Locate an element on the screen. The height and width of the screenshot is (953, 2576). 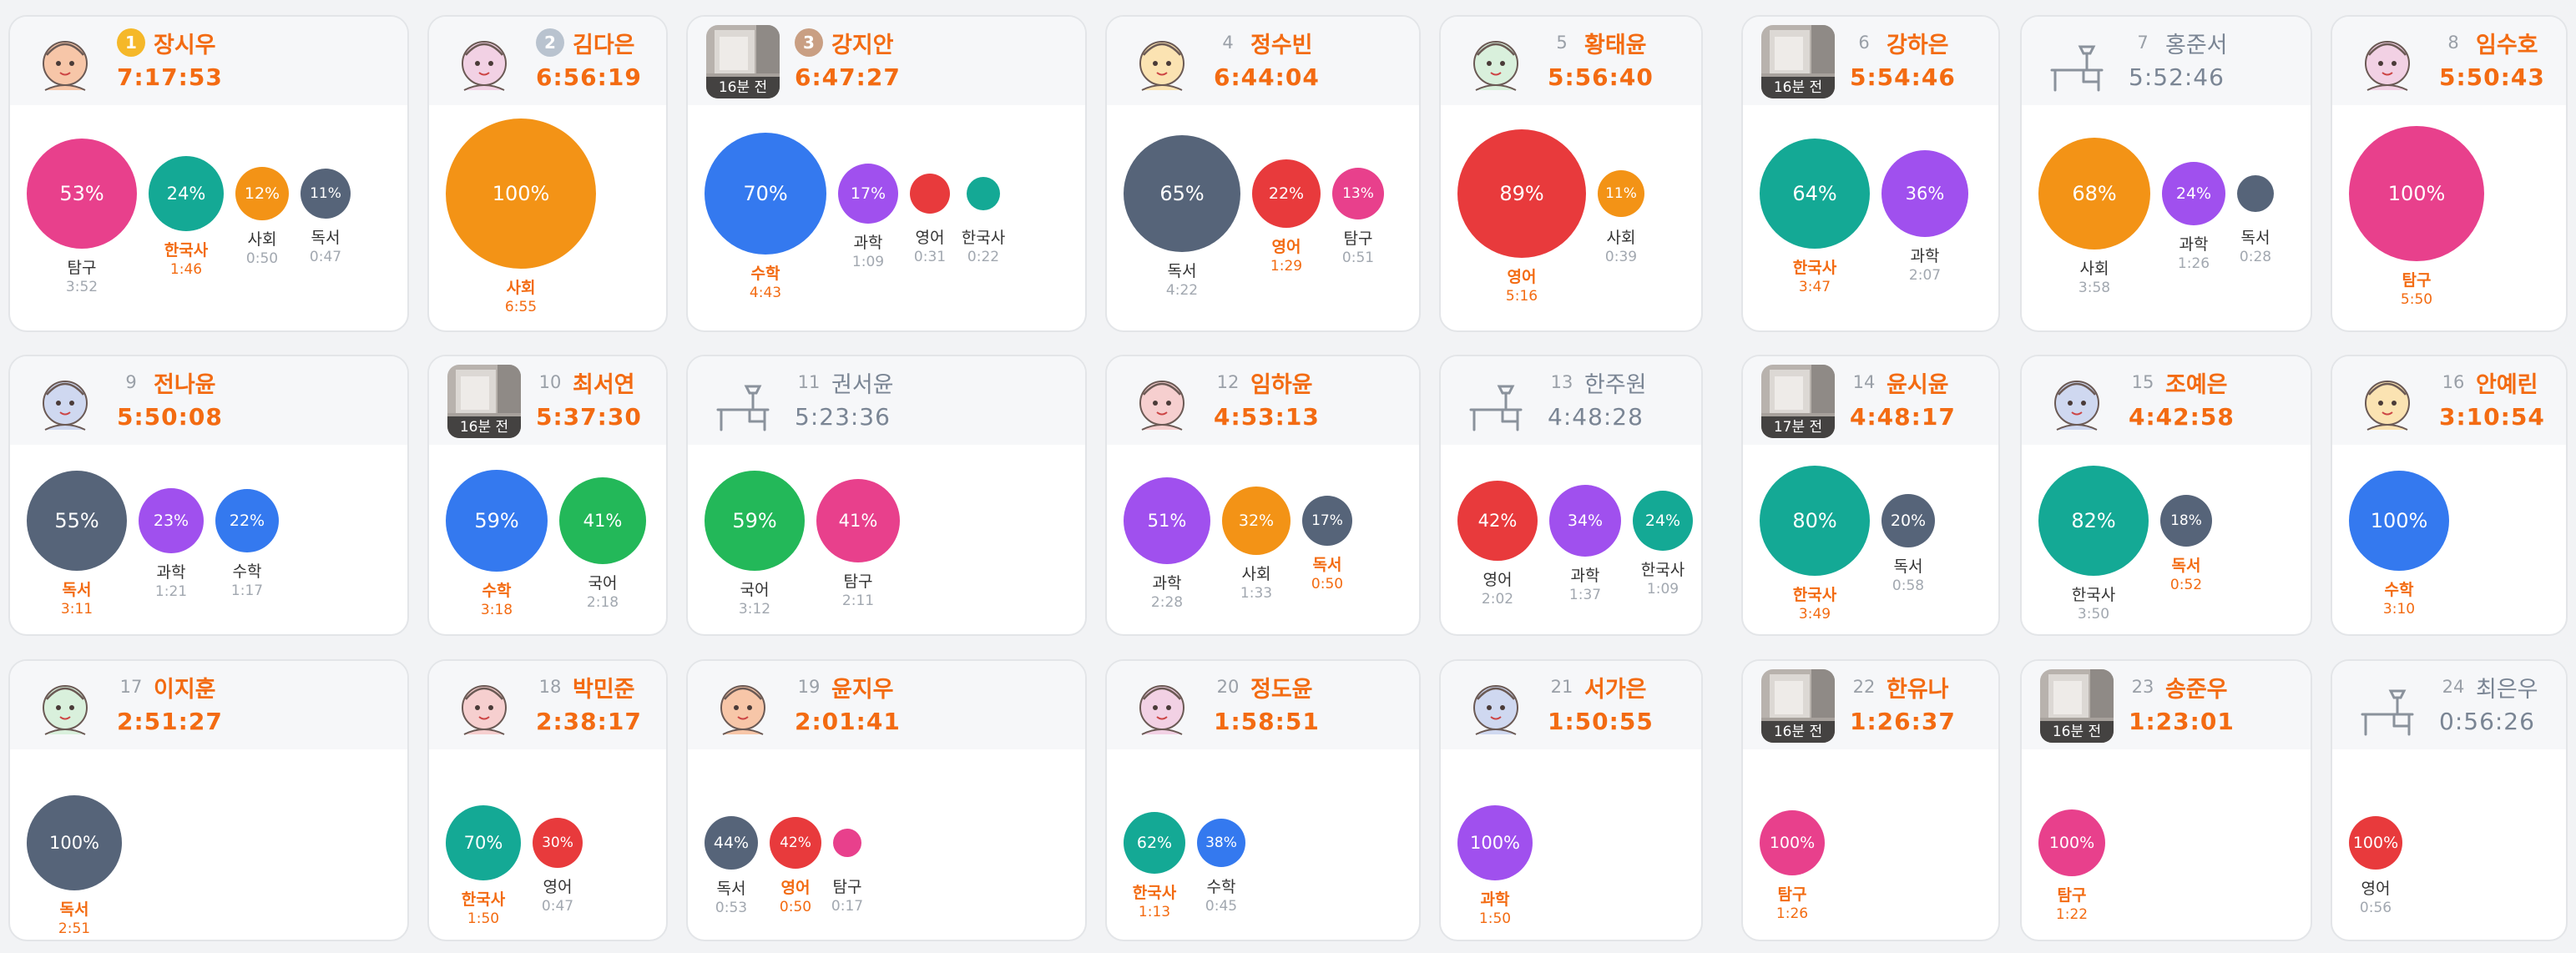
subject-bubble: 18% is located at coordinates (2186, 521).